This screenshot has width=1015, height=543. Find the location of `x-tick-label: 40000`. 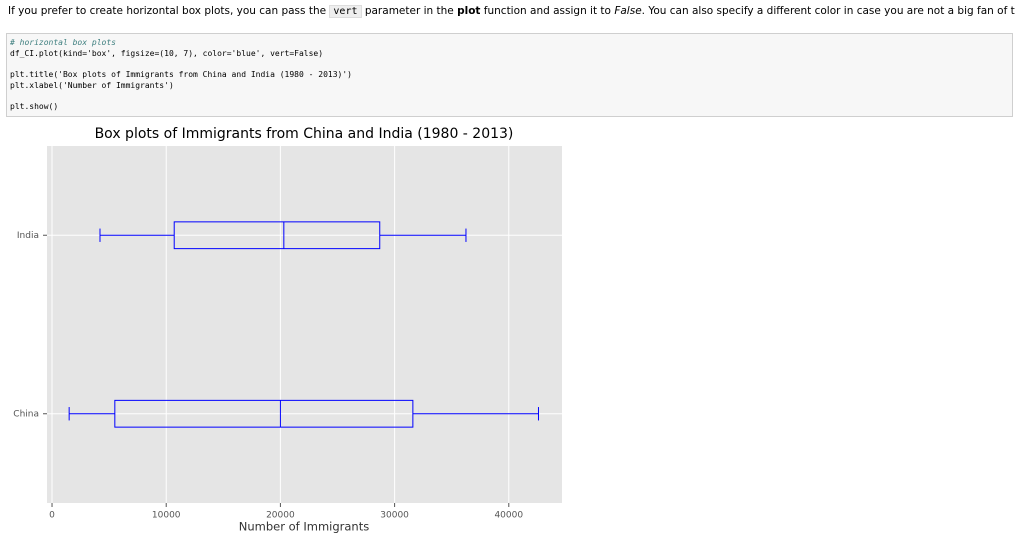

x-tick-label: 40000 is located at coordinates (508, 516).